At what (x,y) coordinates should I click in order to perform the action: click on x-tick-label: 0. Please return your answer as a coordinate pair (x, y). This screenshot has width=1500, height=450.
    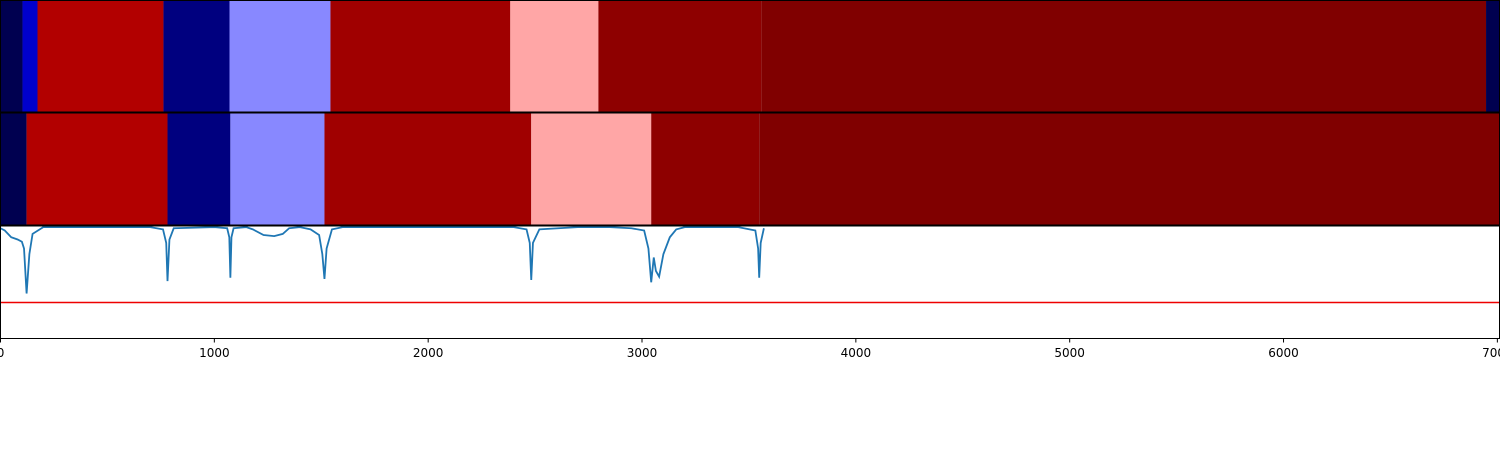
    Looking at the image, I should click on (2, 353).